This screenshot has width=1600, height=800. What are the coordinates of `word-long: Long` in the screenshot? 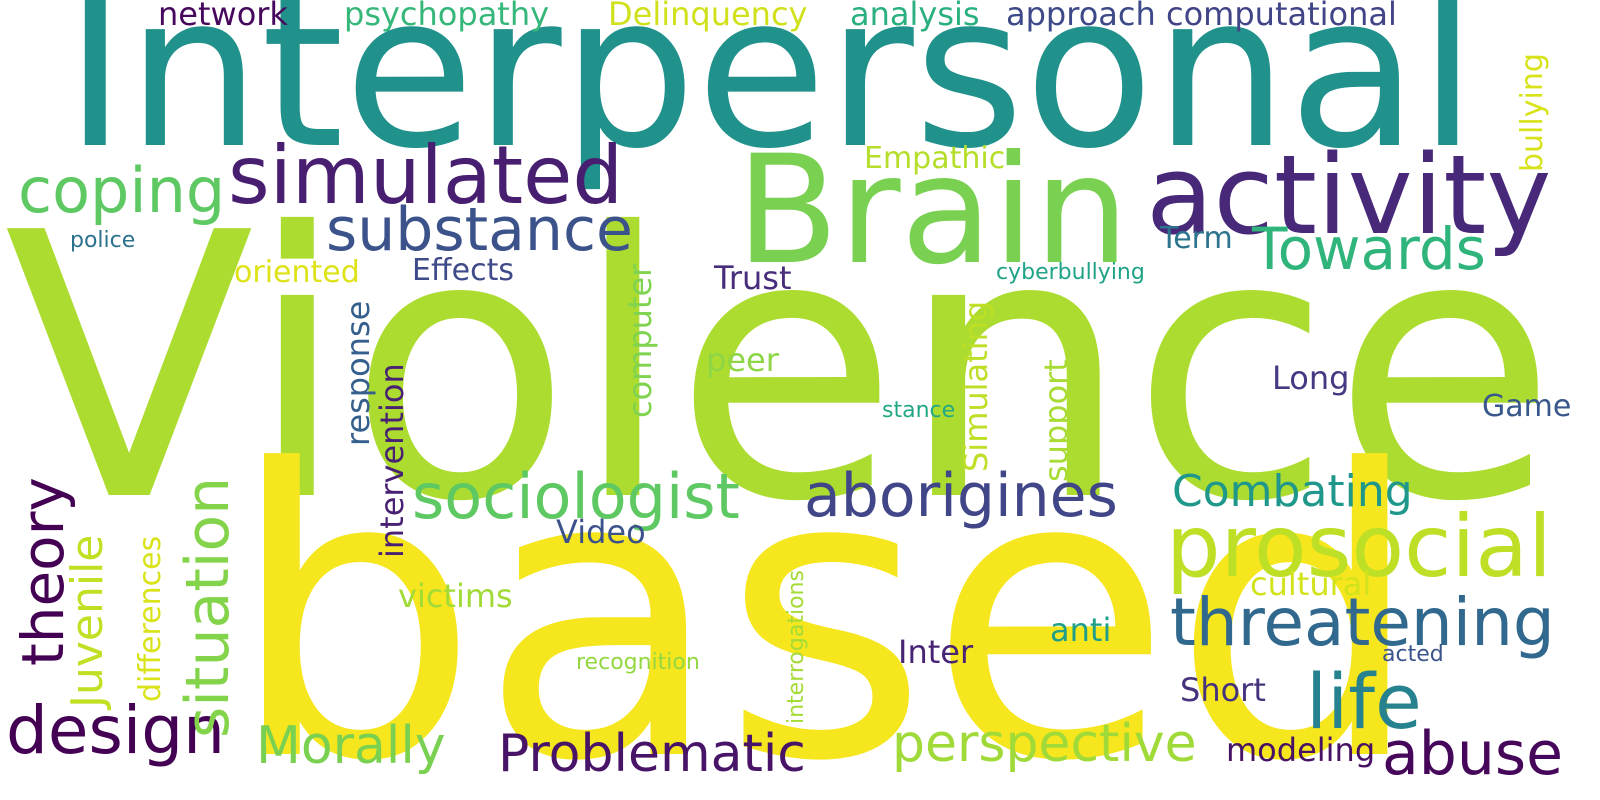 It's located at (1311, 378).